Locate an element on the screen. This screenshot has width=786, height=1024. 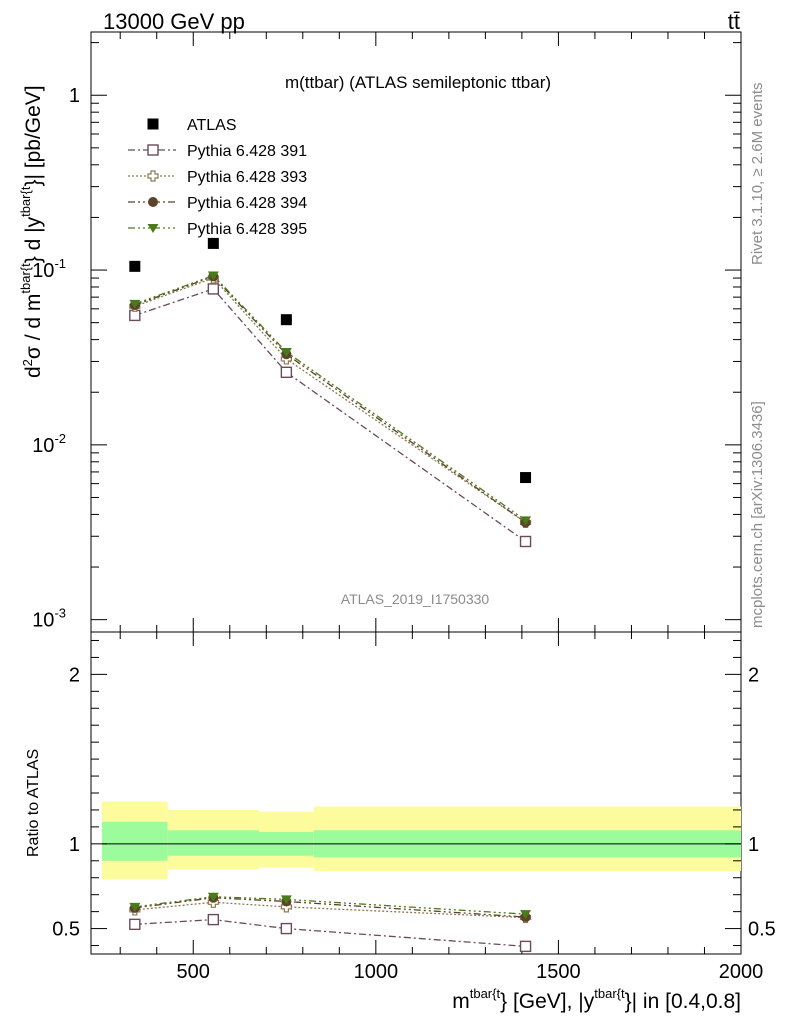
x-axis-label-m: m is located at coordinates (461, 1001).